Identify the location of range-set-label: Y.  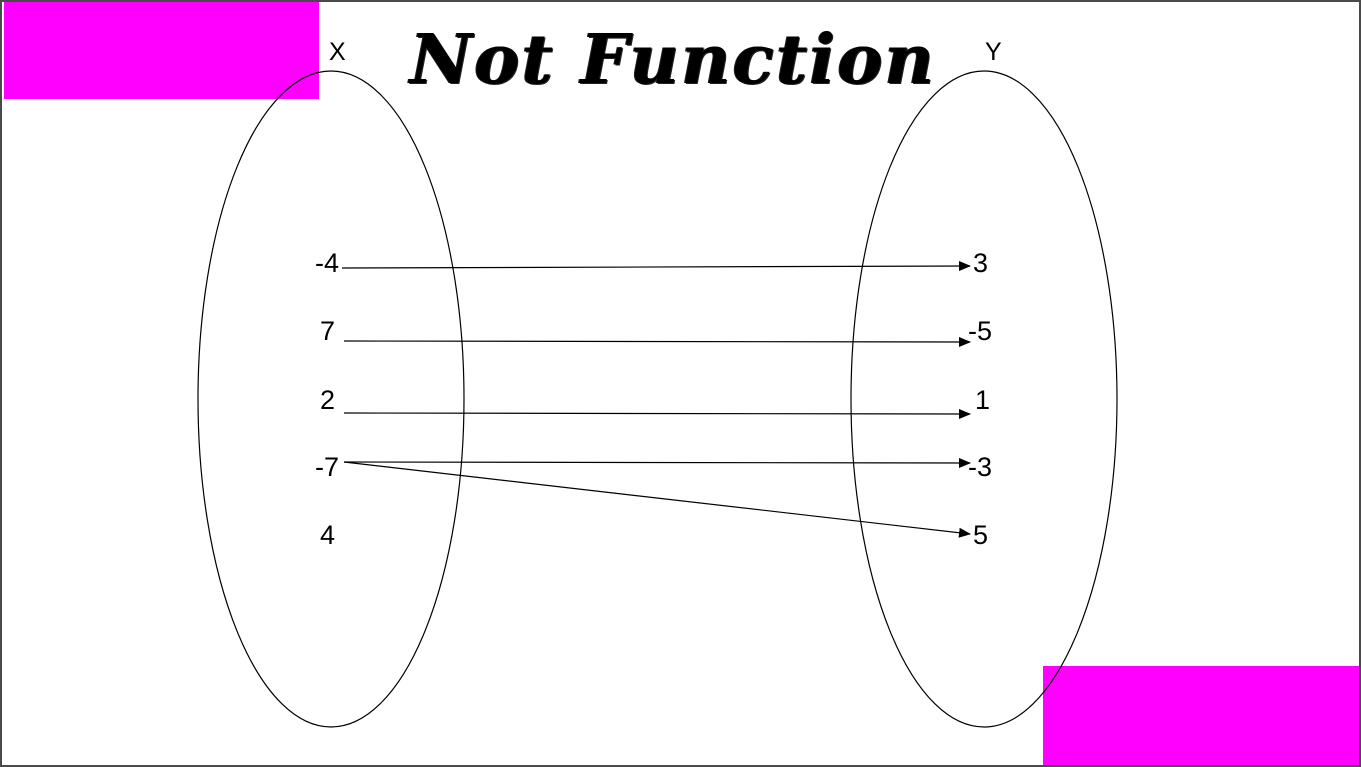
(993, 52).